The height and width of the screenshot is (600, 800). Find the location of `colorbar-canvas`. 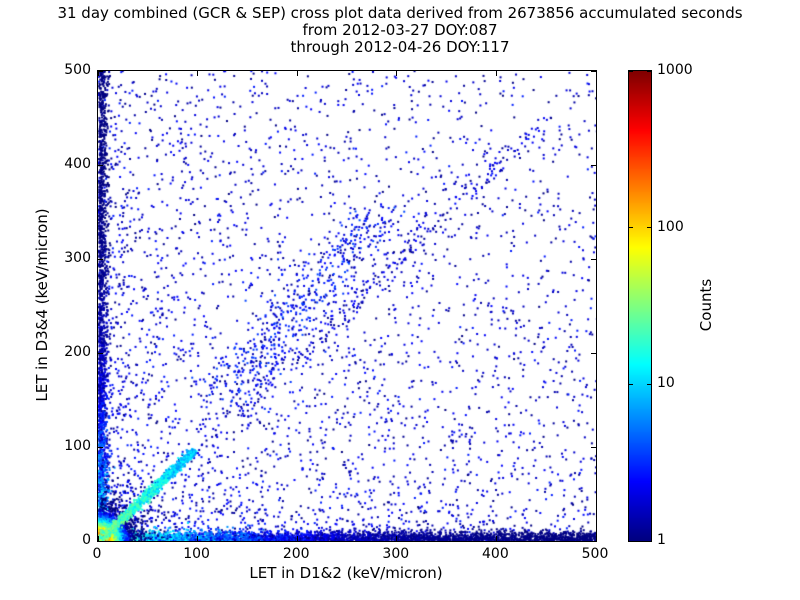

colorbar-canvas is located at coordinates (640, 306).